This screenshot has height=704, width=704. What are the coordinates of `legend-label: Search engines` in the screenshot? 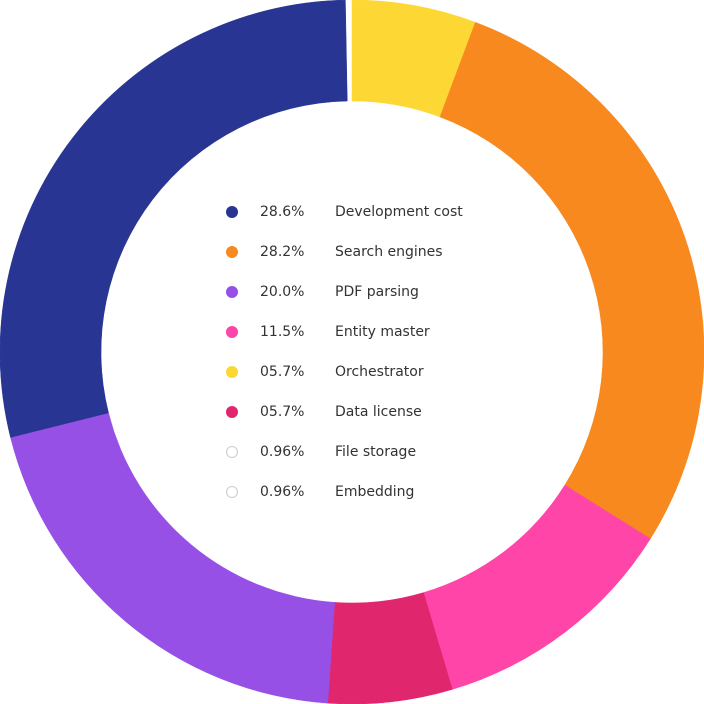 It's located at (389, 252).